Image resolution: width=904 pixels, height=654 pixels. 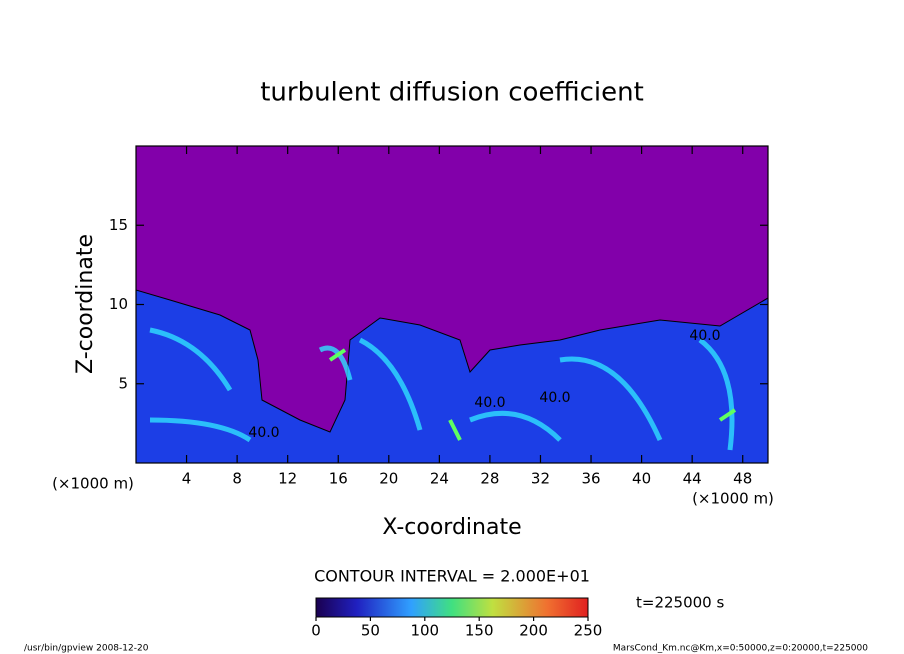 What do you see at coordinates (118, 304) in the screenshot?
I see `y-tick-label: 10` at bounding box center [118, 304].